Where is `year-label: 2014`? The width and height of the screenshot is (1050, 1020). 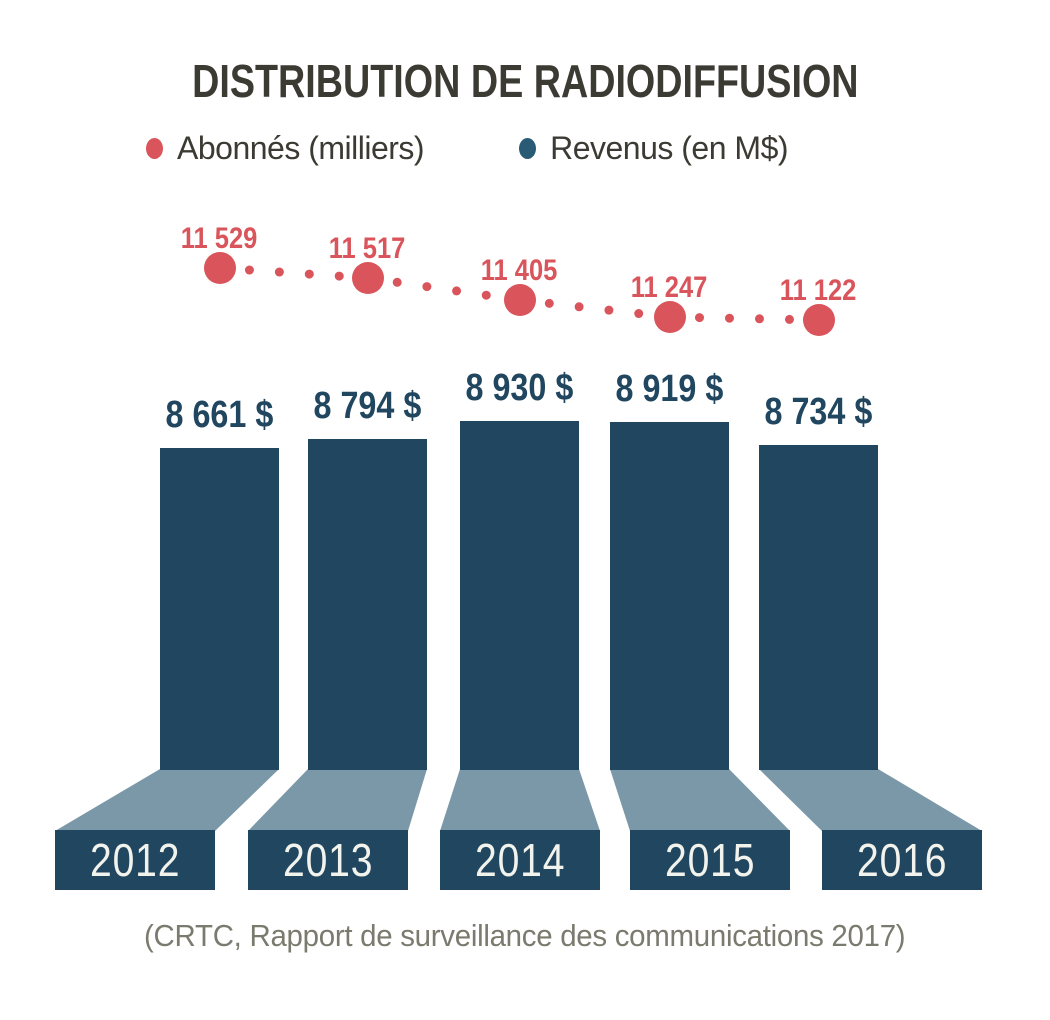
year-label: 2014 is located at coordinates (520, 860).